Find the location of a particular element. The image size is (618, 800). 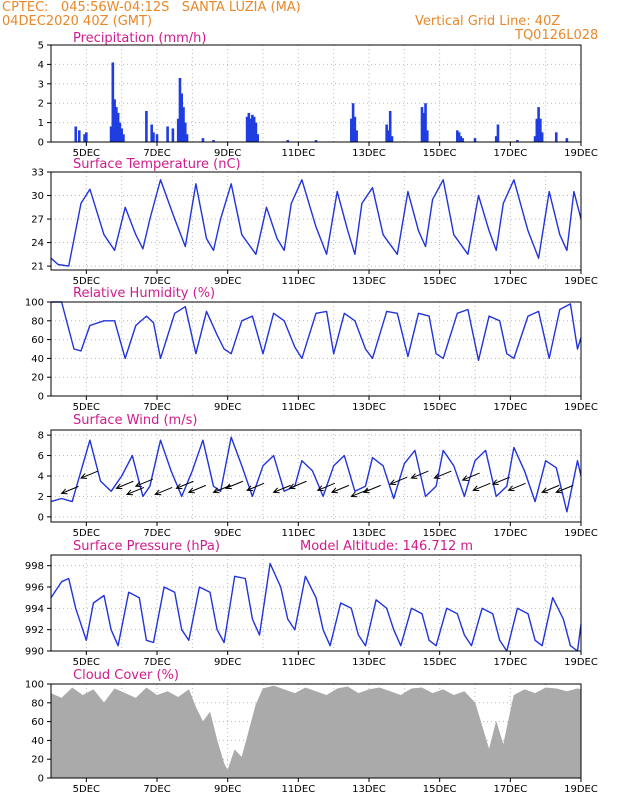

y-tick-label: 100 is located at coordinates (34, 303).